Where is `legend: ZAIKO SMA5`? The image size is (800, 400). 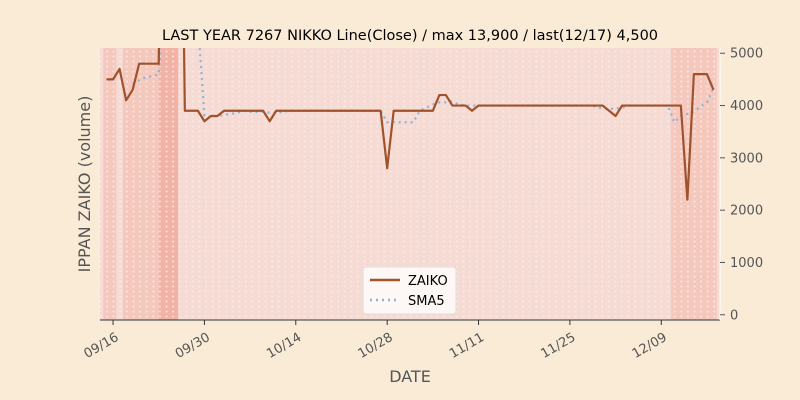 legend: ZAIKO SMA5 is located at coordinates (409, 290).